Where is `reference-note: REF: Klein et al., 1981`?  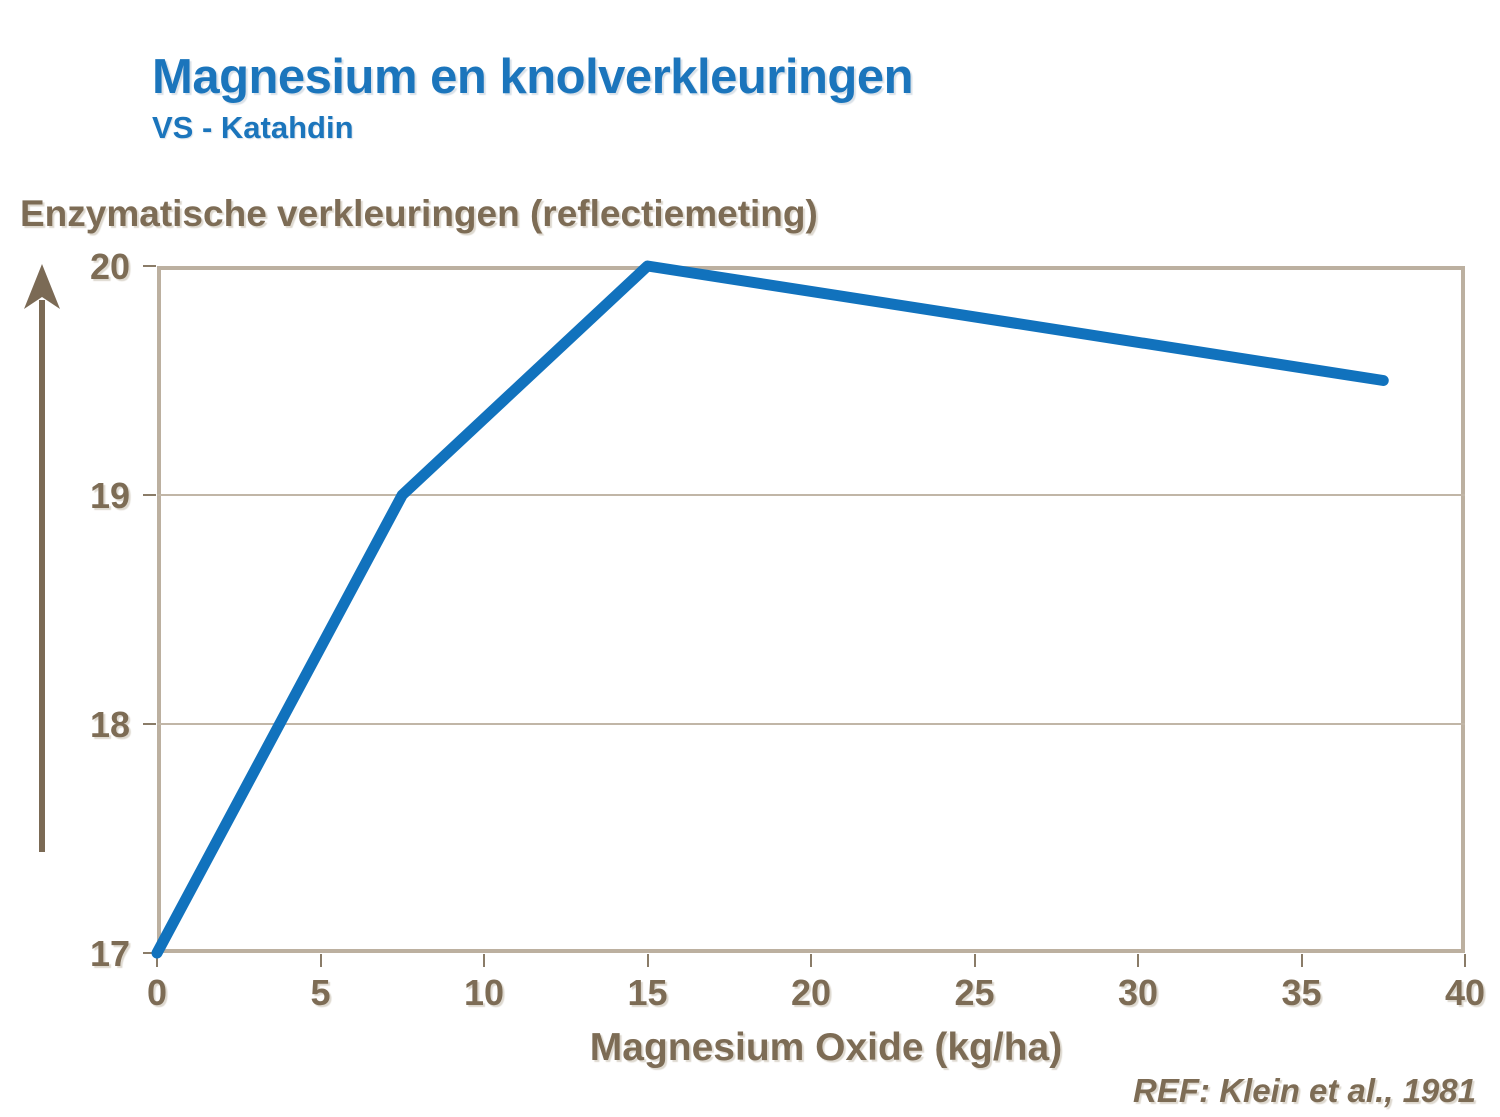
reference-note: REF: Klein et al., 1981 is located at coordinates (1304, 1090).